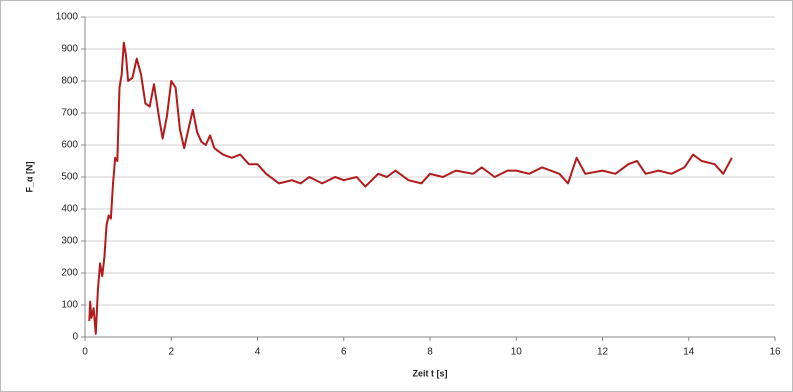 The height and width of the screenshot is (392, 793). Describe the element at coordinates (775, 352) in the screenshot. I see `x-tick-label: 16` at that location.